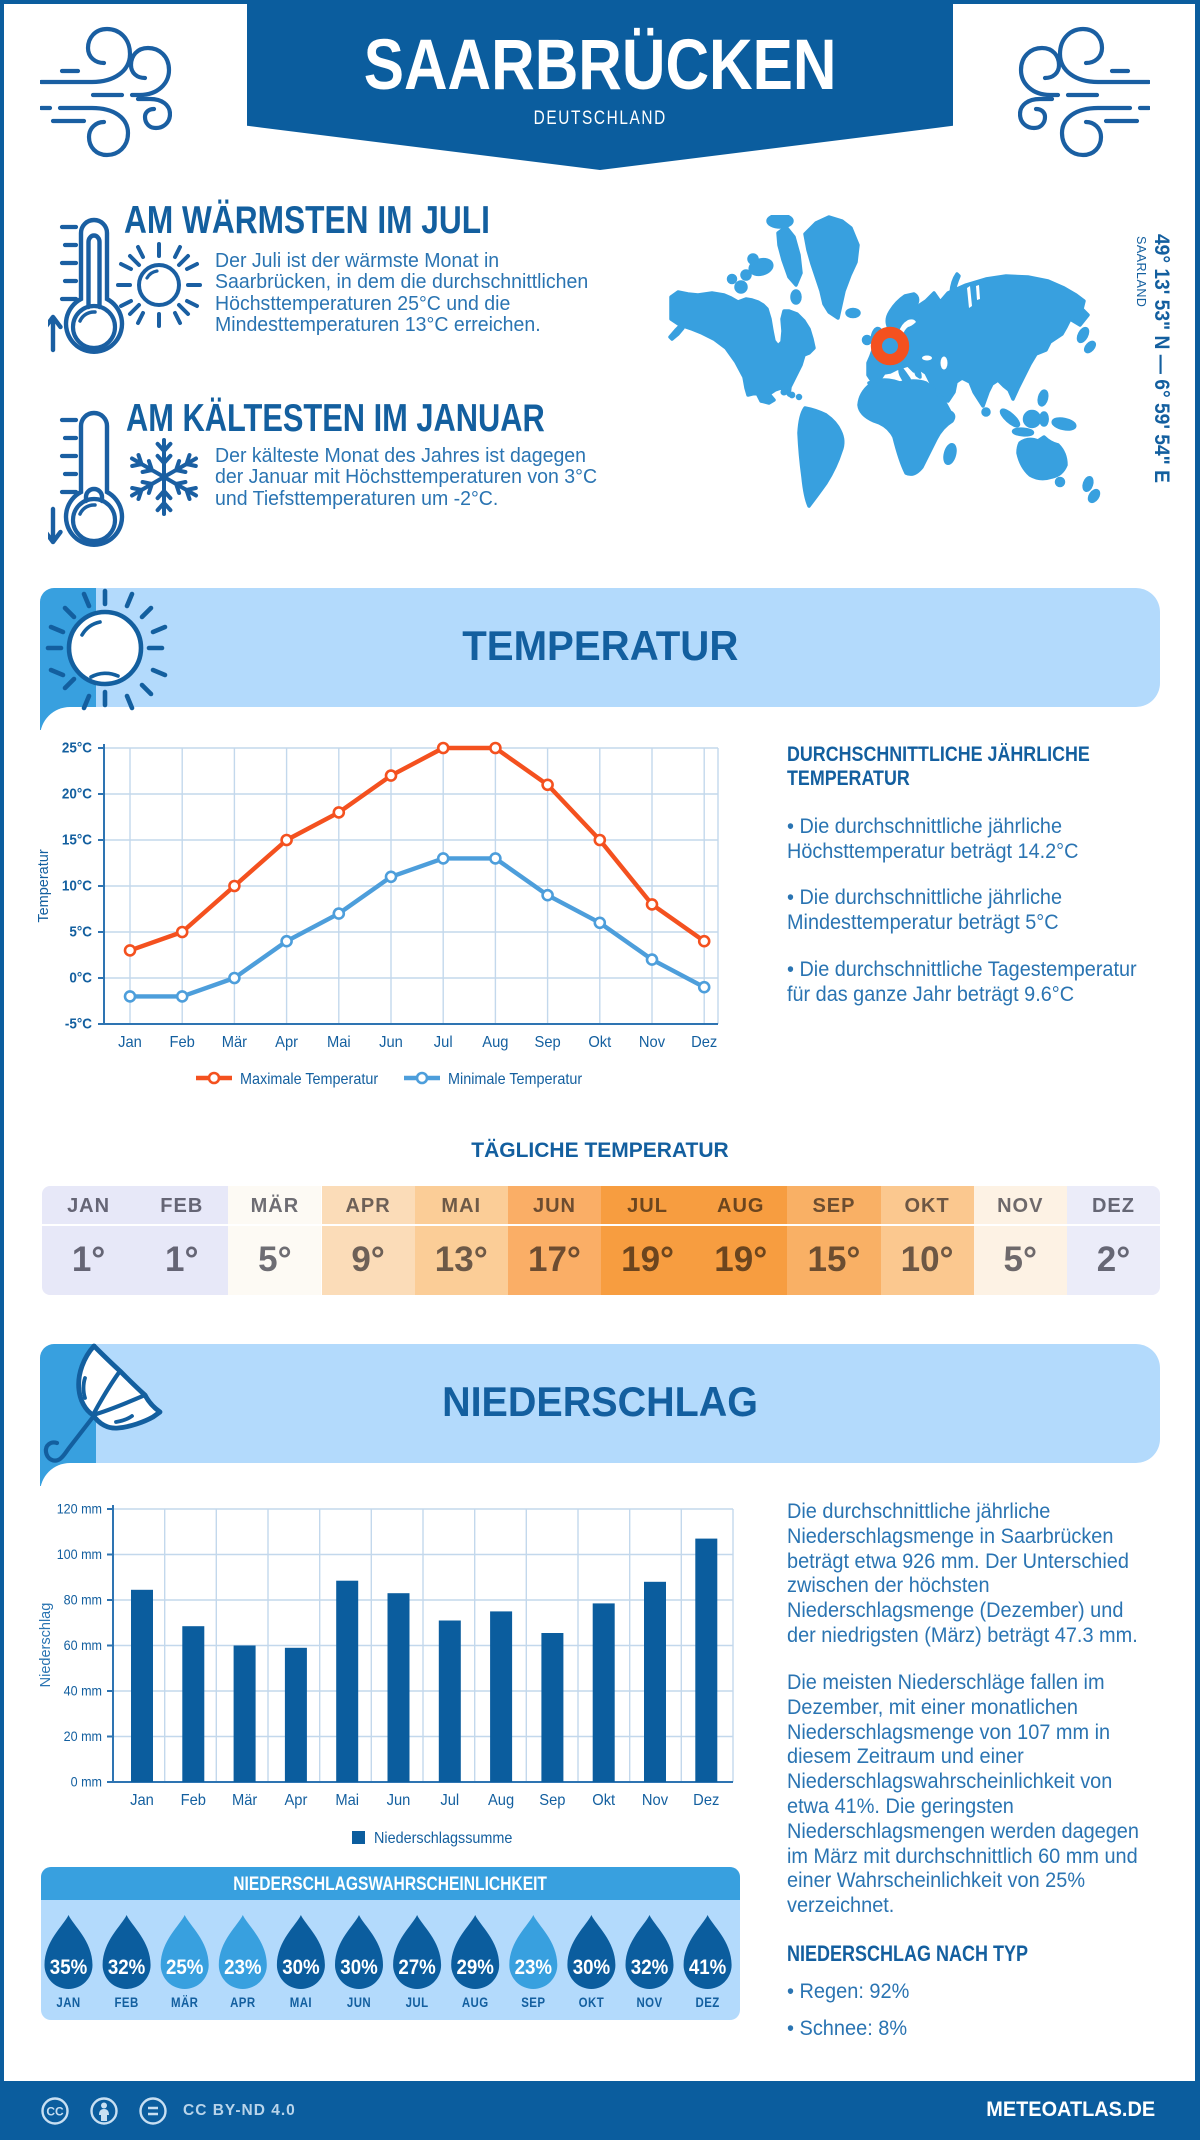 The width and height of the screenshot is (1200, 2140). What do you see at coordinates (80, 931) in the screenshot?
I see `svg-text: 5°C` at bounding box center [80, 931].